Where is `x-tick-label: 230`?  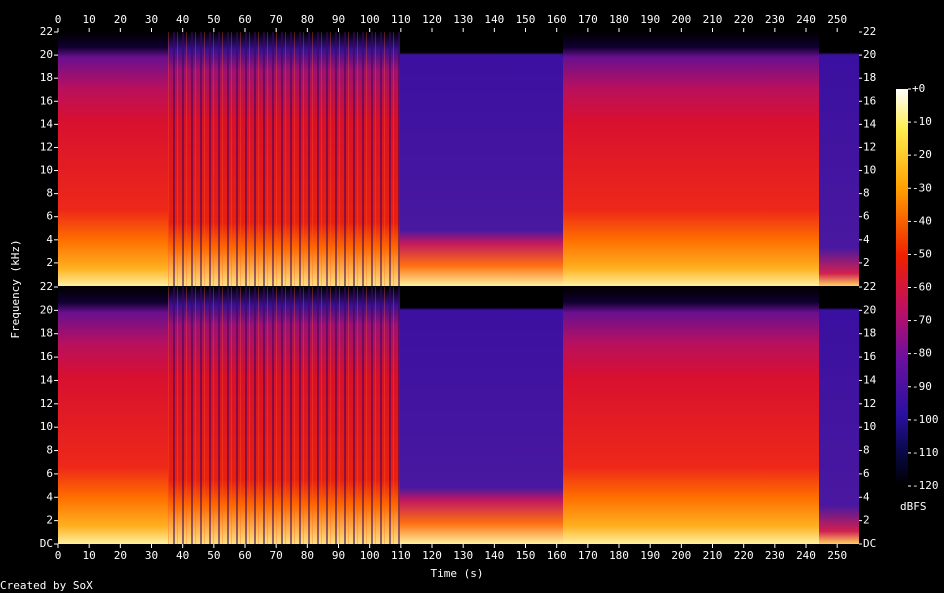
x-tick-label: 230 is located at coordinates (775, 19).